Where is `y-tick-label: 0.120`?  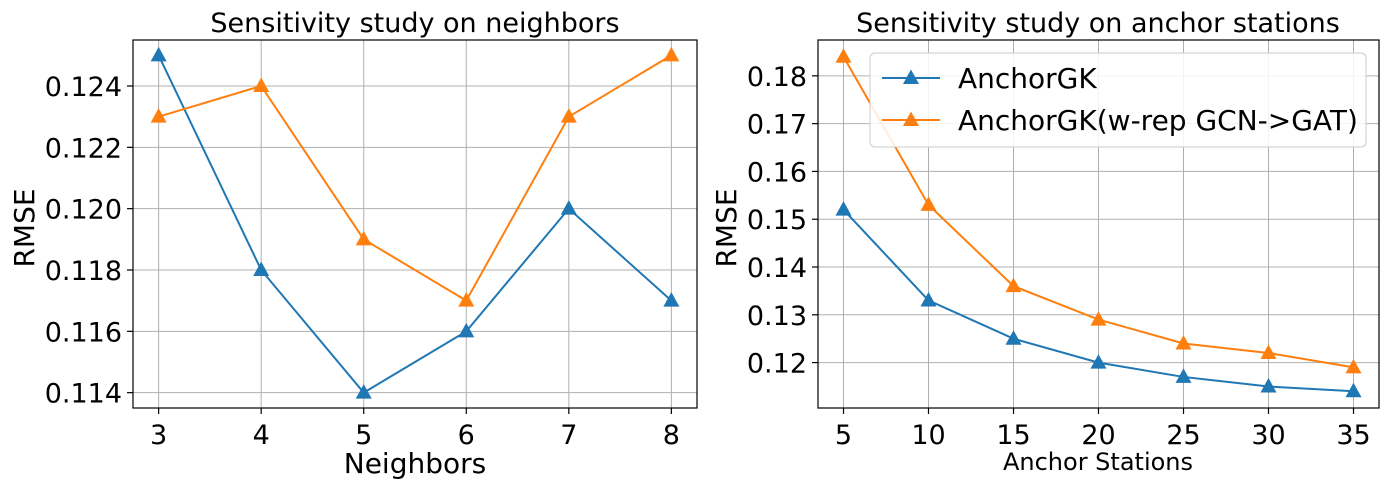 y-tick-label: 0.120 is located at coordinates (83, 210).